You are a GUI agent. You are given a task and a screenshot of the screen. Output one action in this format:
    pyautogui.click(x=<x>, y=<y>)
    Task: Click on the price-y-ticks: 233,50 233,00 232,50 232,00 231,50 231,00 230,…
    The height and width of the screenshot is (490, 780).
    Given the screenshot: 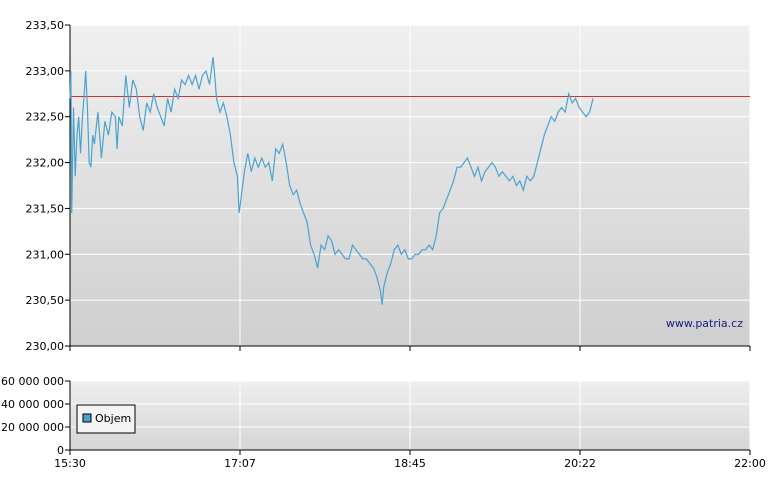 What is the action you would take?
    pyautogui.click(x=48, y=186)
    